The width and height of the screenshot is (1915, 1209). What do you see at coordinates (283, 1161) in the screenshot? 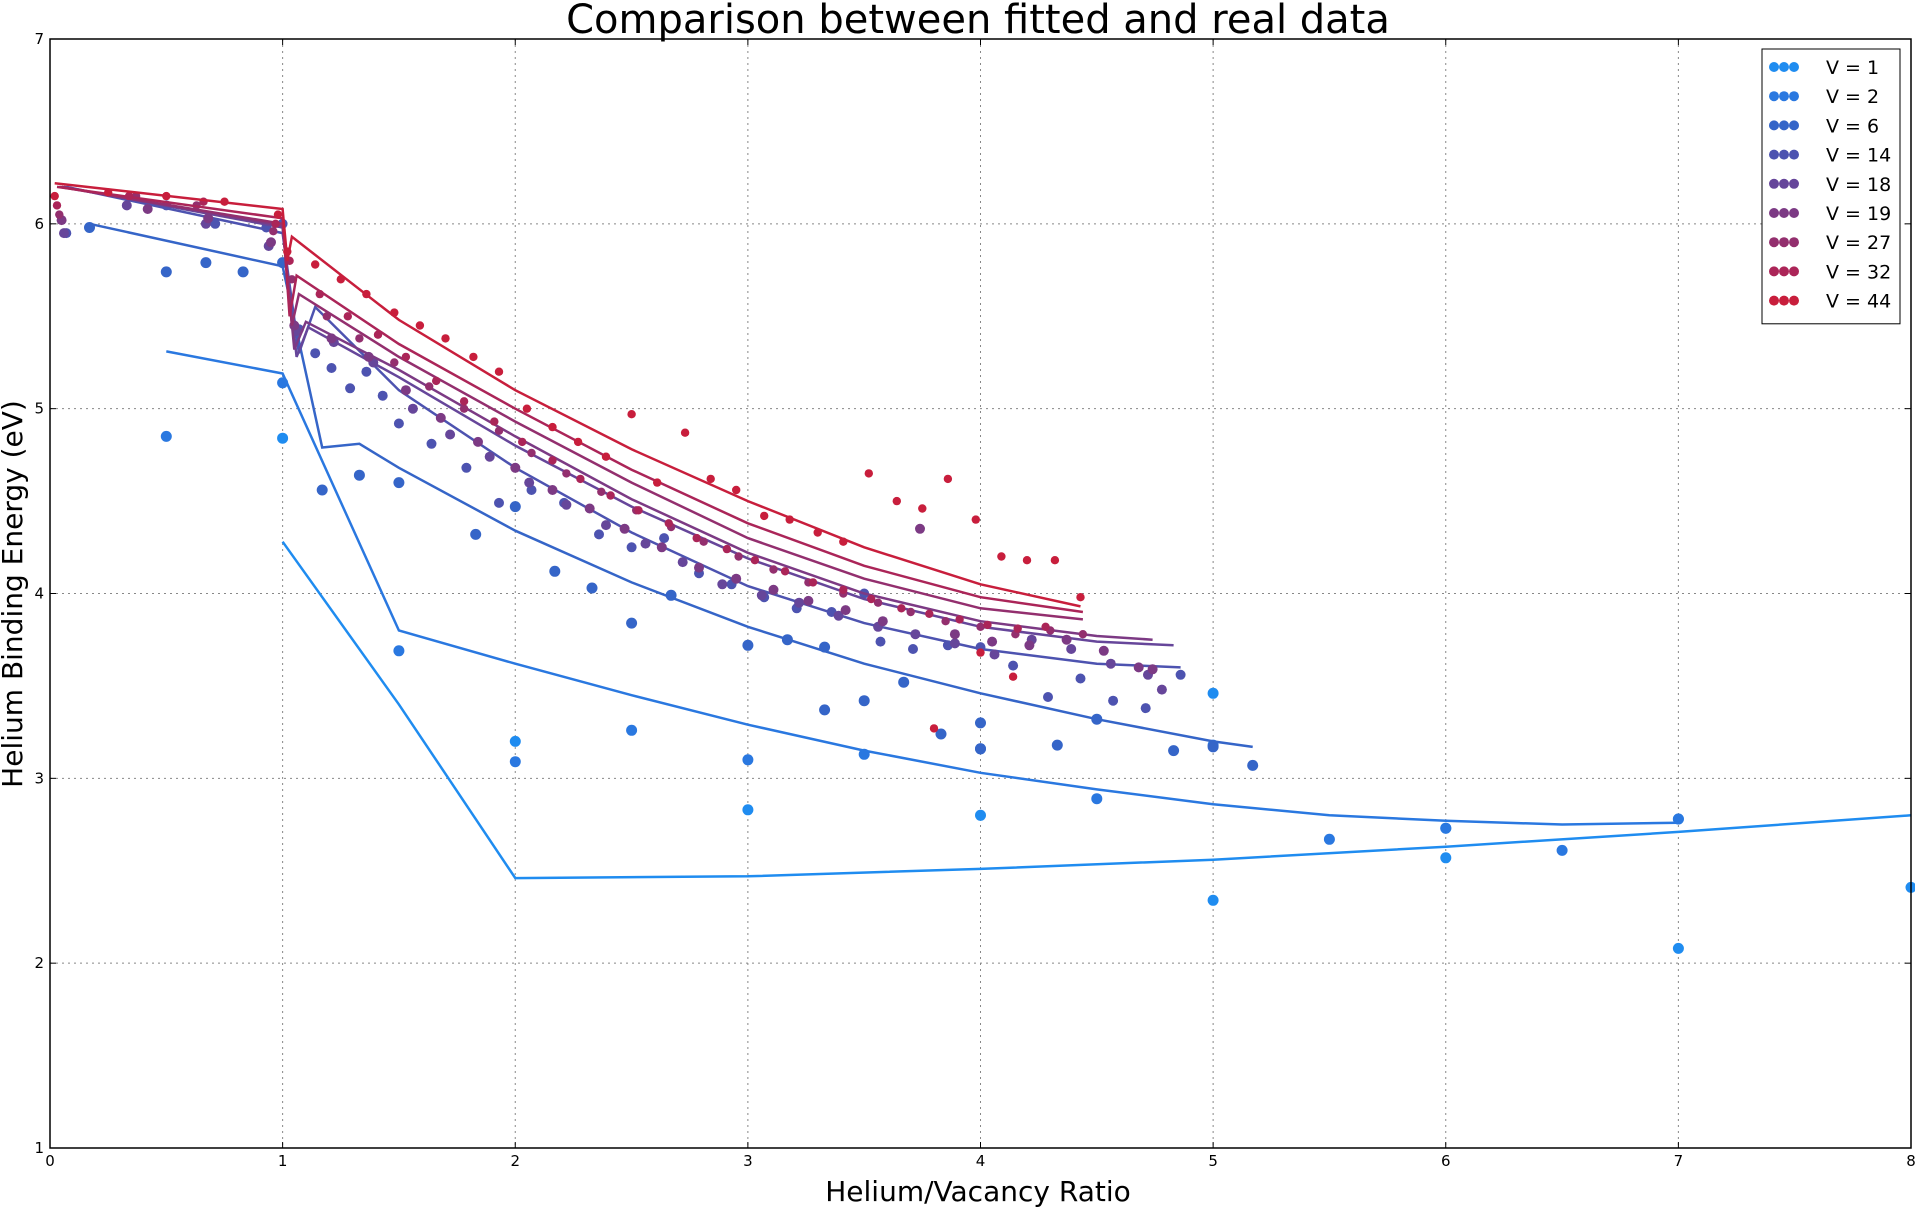
I see `x-tick-label: 1` at bounding box center [283, 1161].